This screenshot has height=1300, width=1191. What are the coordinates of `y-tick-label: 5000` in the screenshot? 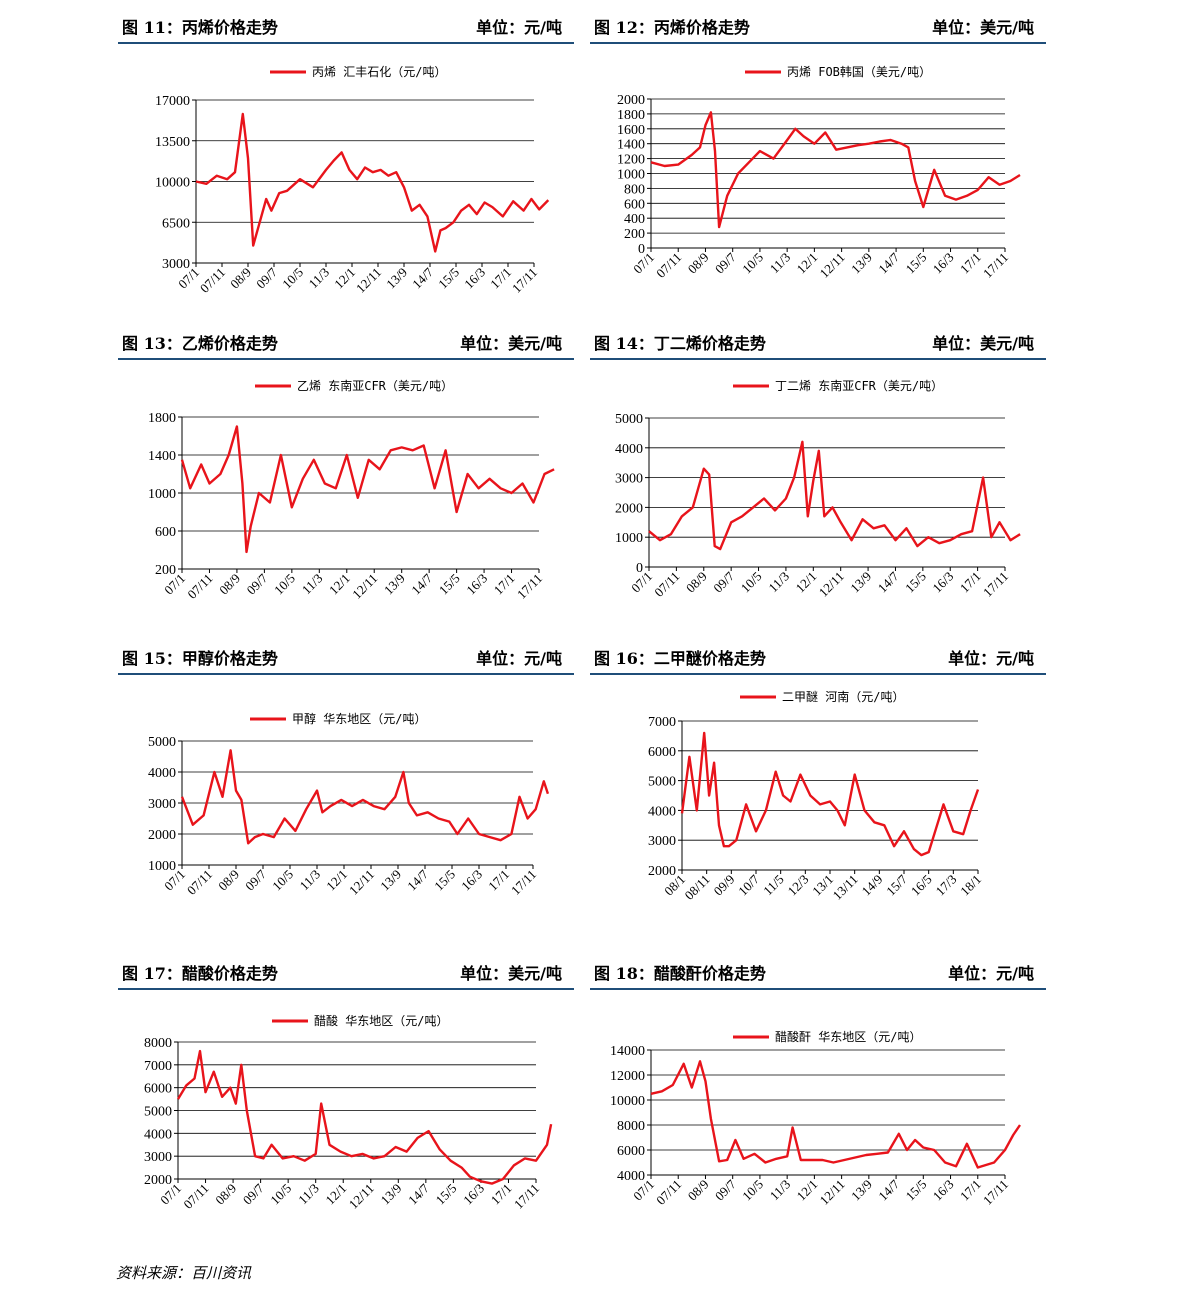 It's located at (662, 782).